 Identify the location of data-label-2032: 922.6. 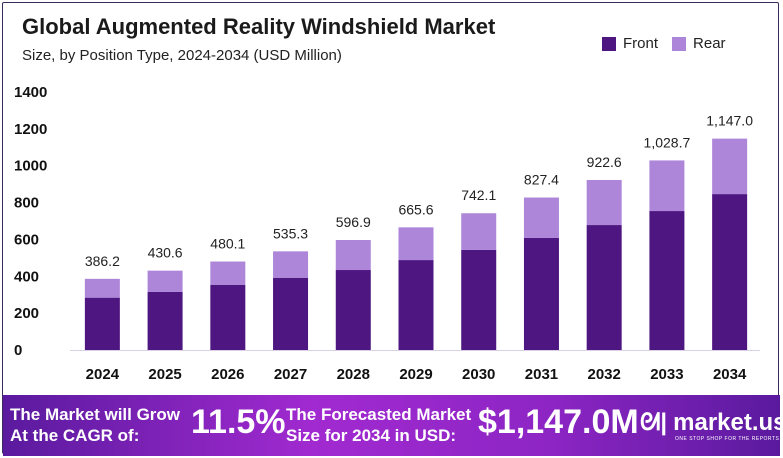
(604, 162).